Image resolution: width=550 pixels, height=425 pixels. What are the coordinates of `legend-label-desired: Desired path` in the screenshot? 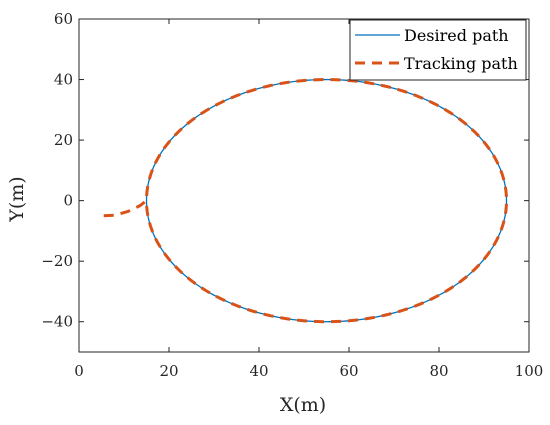 It's located at (456, 35).